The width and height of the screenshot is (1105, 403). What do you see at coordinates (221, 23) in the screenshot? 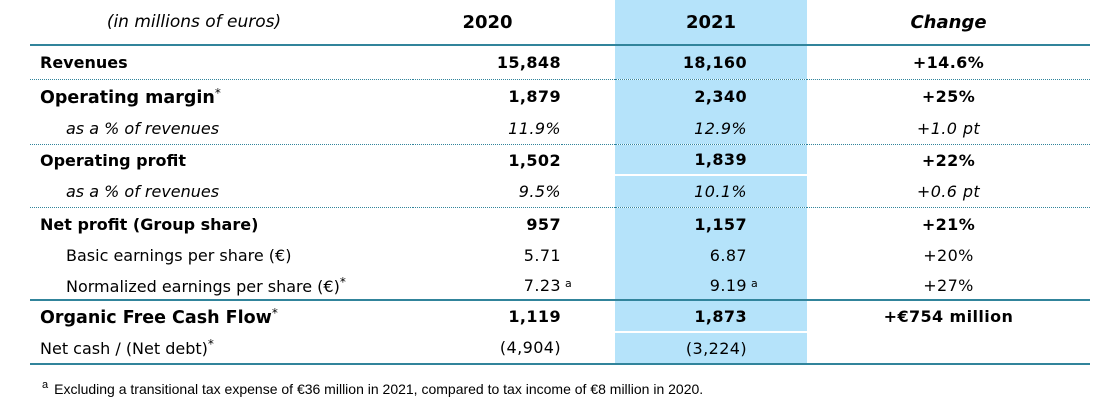
I see `unit-label: (in millions of euros)` at bounding box center [221, 23].